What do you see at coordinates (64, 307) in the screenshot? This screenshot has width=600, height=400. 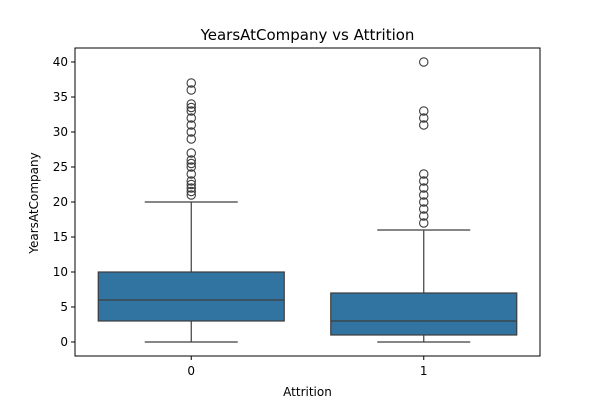 I see `y-tick-label: 5` at bounding box center [64, 307].